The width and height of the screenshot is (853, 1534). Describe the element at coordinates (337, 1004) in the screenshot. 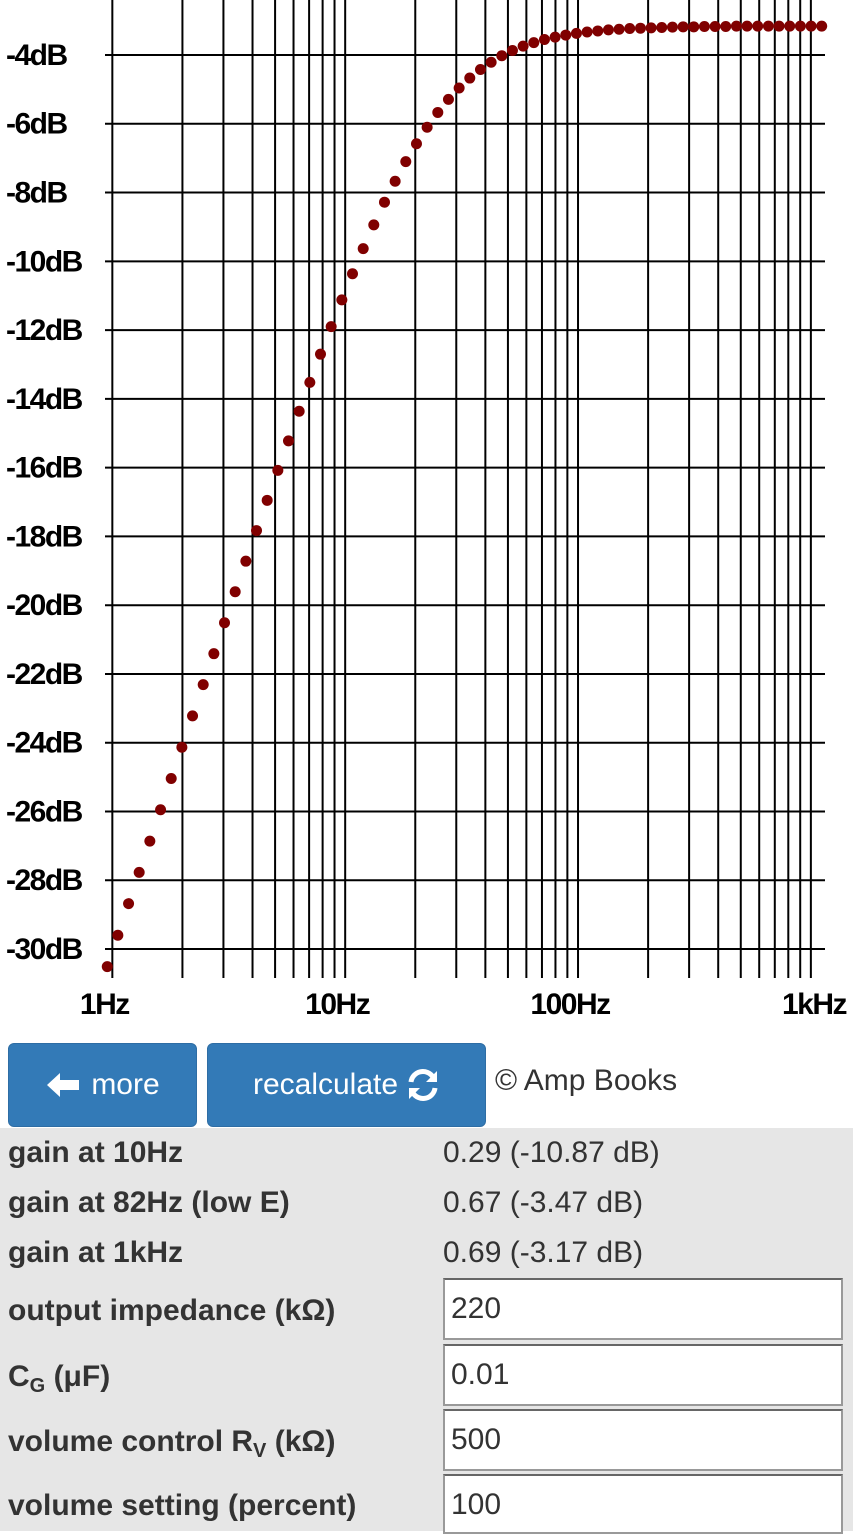

I see `x-tick-label: 10Hz` at that location.